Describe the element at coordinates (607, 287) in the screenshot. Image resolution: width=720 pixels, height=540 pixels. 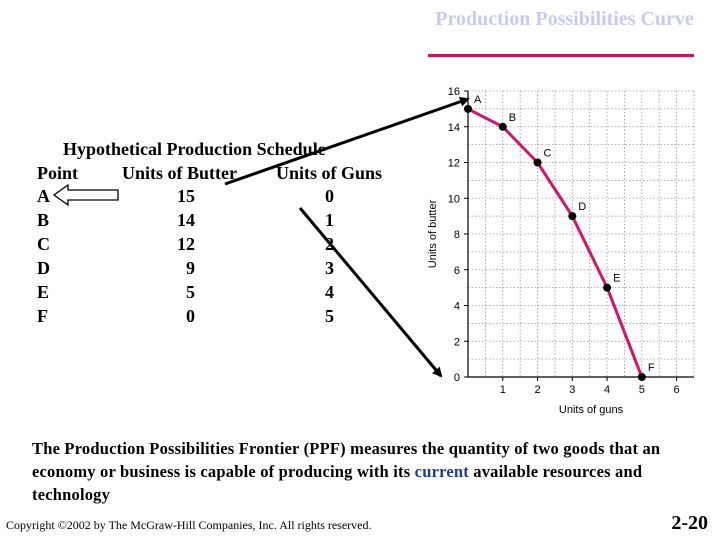
I see `data-point-e` at that location.